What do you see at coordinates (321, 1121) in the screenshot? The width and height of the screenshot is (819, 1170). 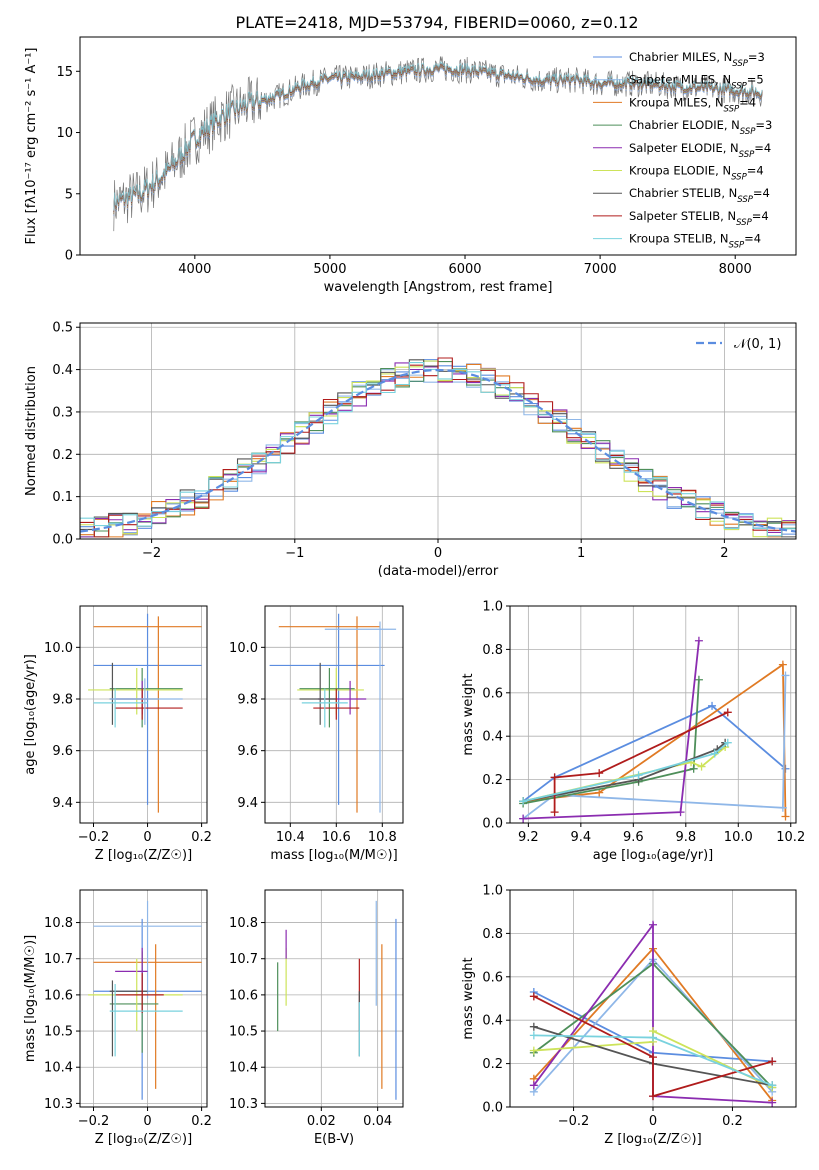 I see `x-tick-label: 0.02` at bounding box center [321, 1121].